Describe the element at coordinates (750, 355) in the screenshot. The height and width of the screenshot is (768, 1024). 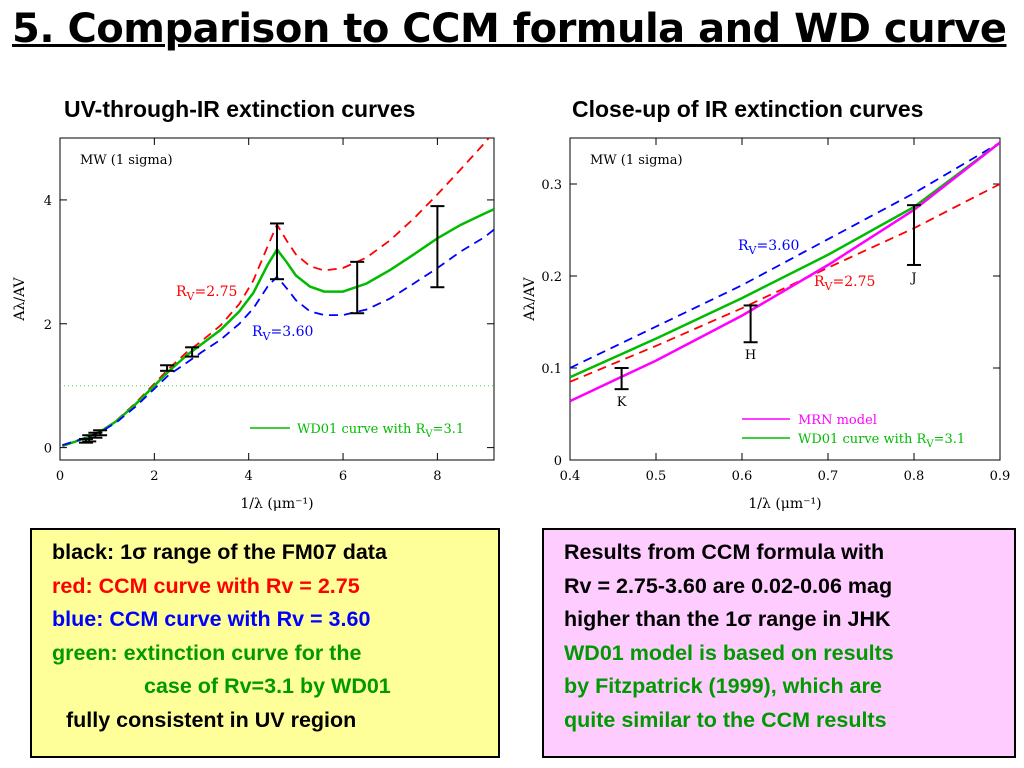
I see `band-label: H` at that location.